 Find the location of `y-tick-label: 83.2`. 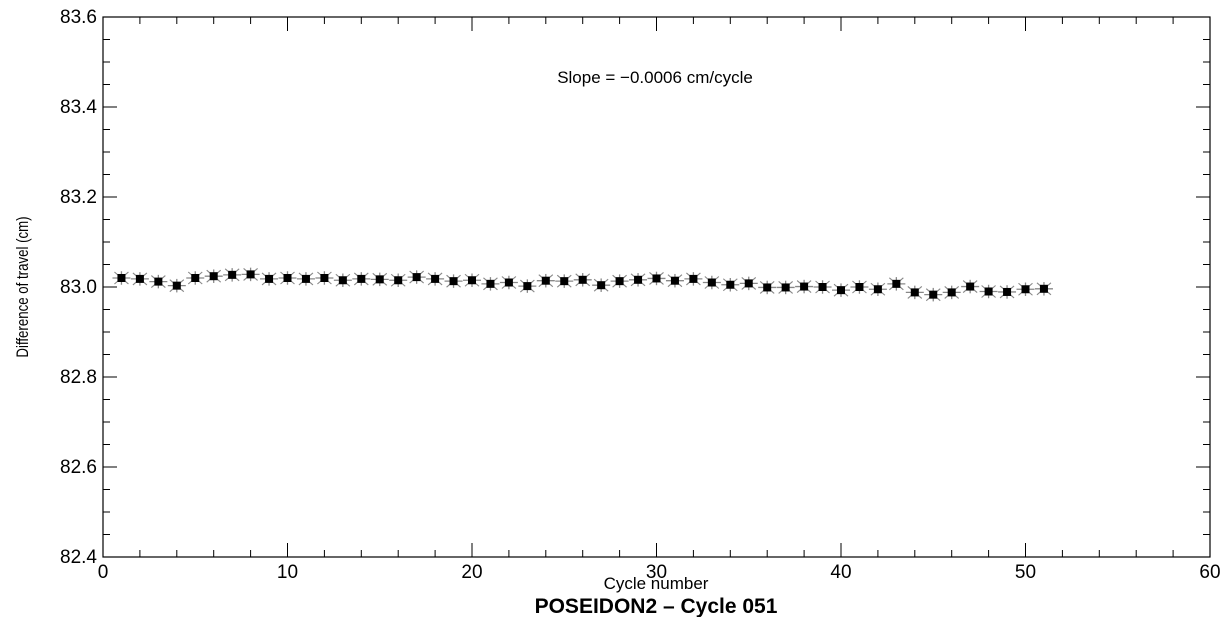

y-tick-label: 83.2 is located at coordinates (78, 197).